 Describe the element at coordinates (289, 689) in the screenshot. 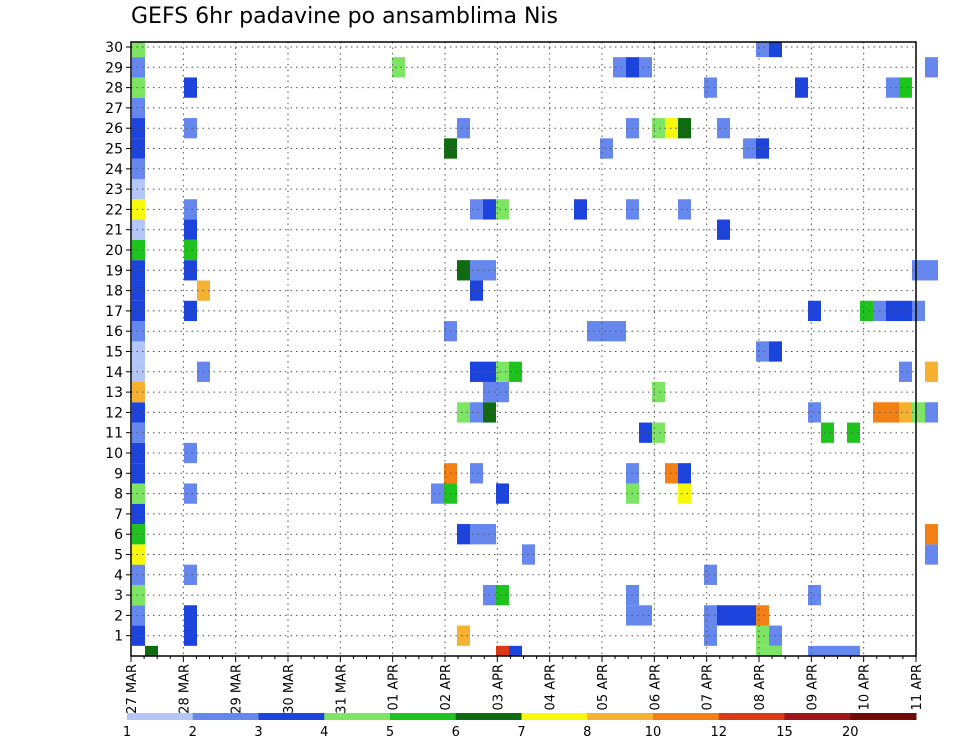

I see `x-tick-label: 30 MAR` at that location.